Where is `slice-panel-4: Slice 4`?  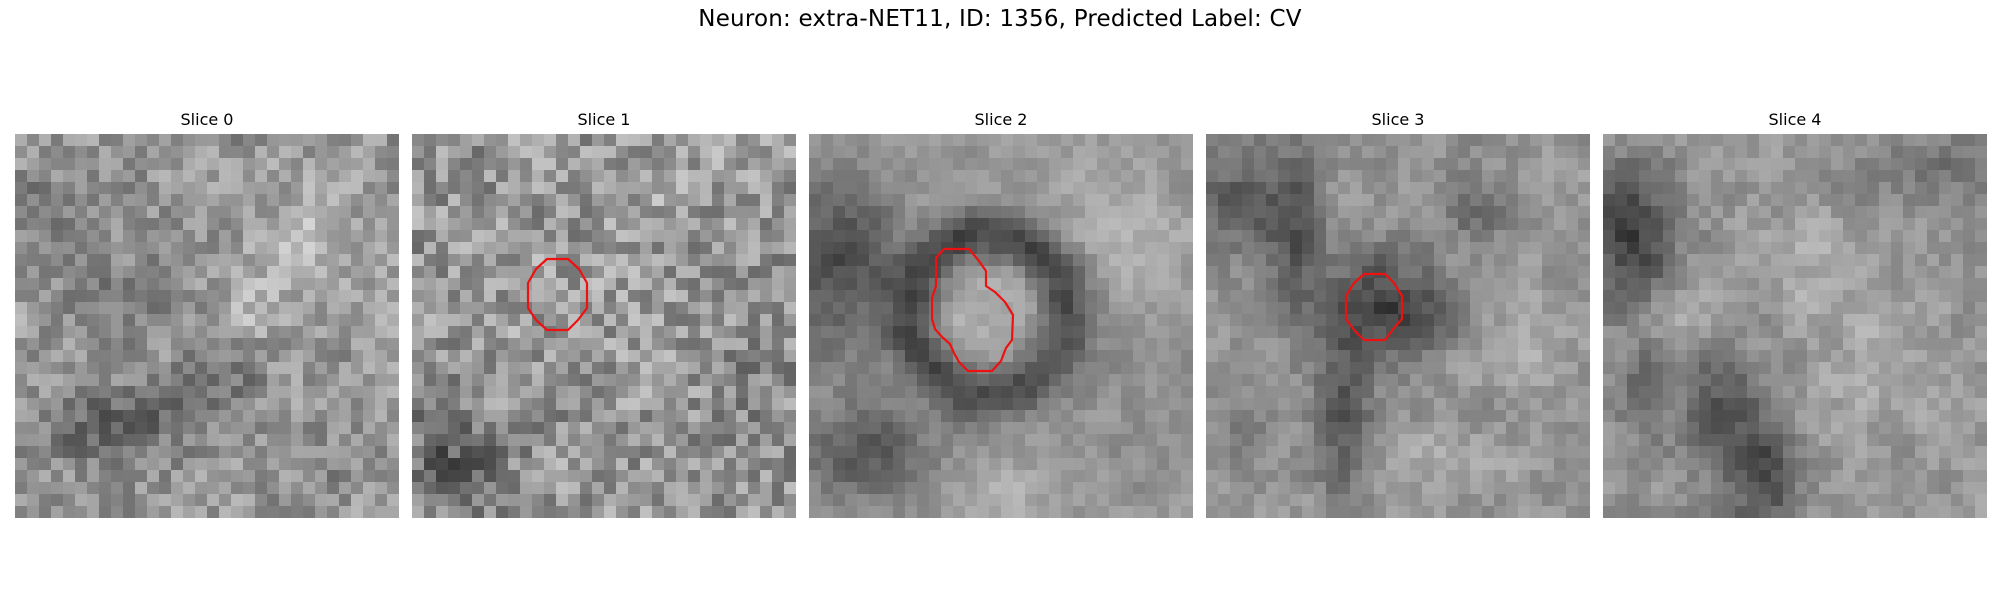 slice-panel-4: Slice 4 is located at coordinates (1795, 313).